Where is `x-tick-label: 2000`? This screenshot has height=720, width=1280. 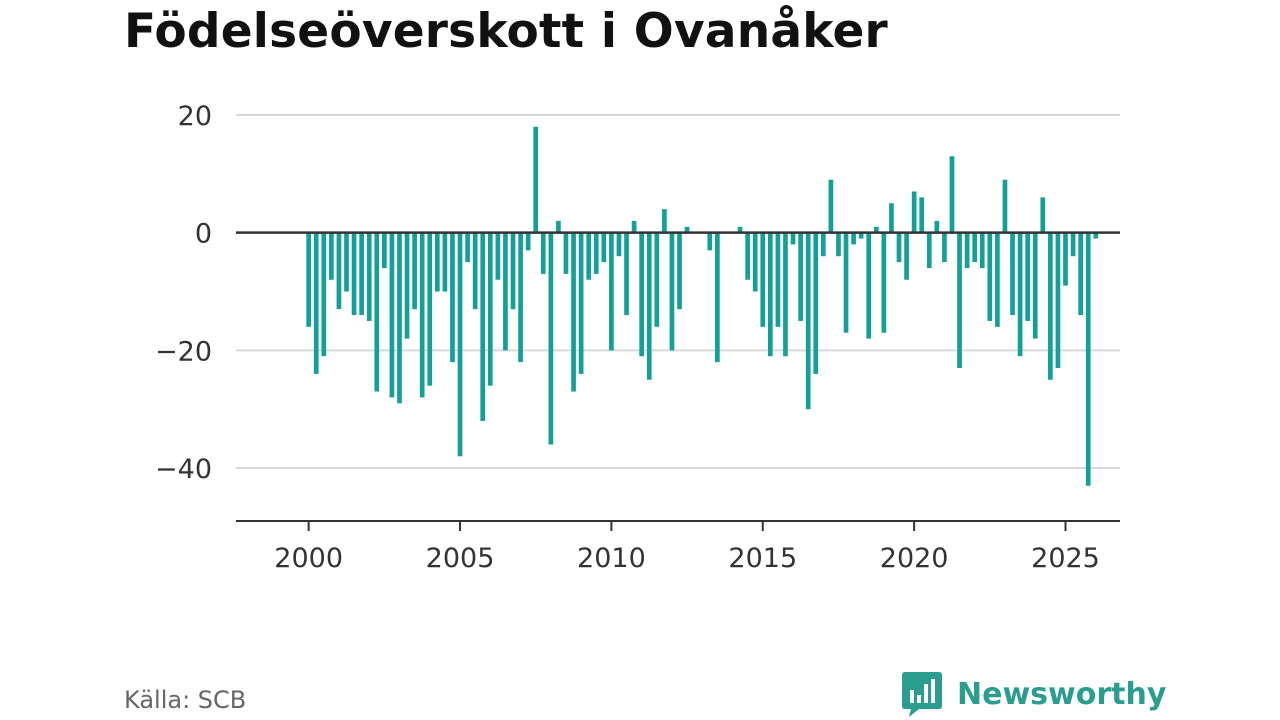
x-tick-label: 2000 is located at coordinates (308, 558).